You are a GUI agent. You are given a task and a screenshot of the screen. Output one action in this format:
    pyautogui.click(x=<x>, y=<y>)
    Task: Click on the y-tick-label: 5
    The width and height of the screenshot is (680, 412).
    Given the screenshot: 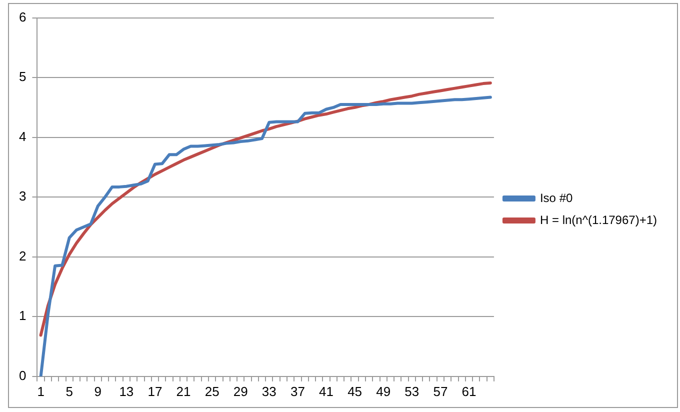 What is the action you would take?
    pyautogui.click(x=22, y=76)
    